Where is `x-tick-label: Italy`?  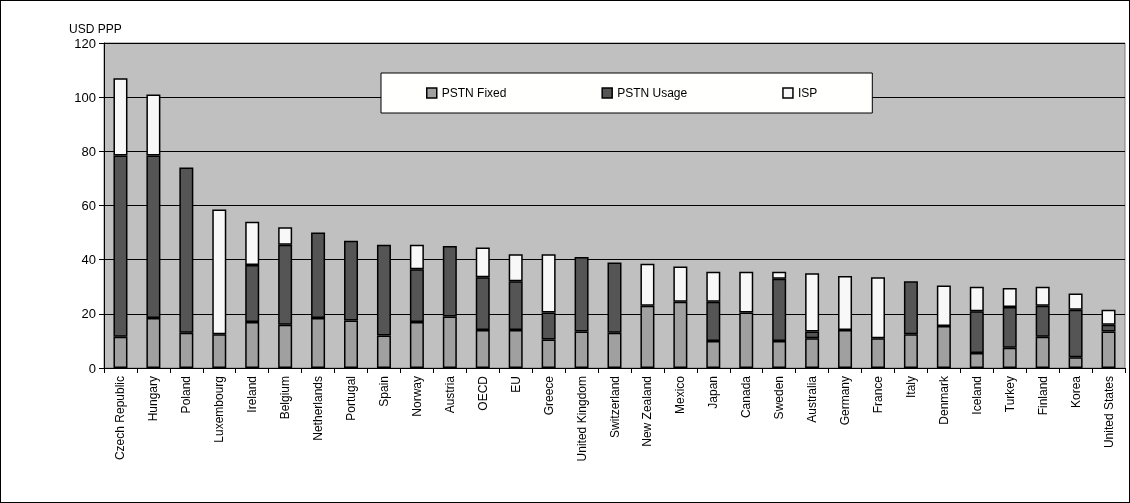 x-tick-label: Italy is located at coordinates (910, 387).